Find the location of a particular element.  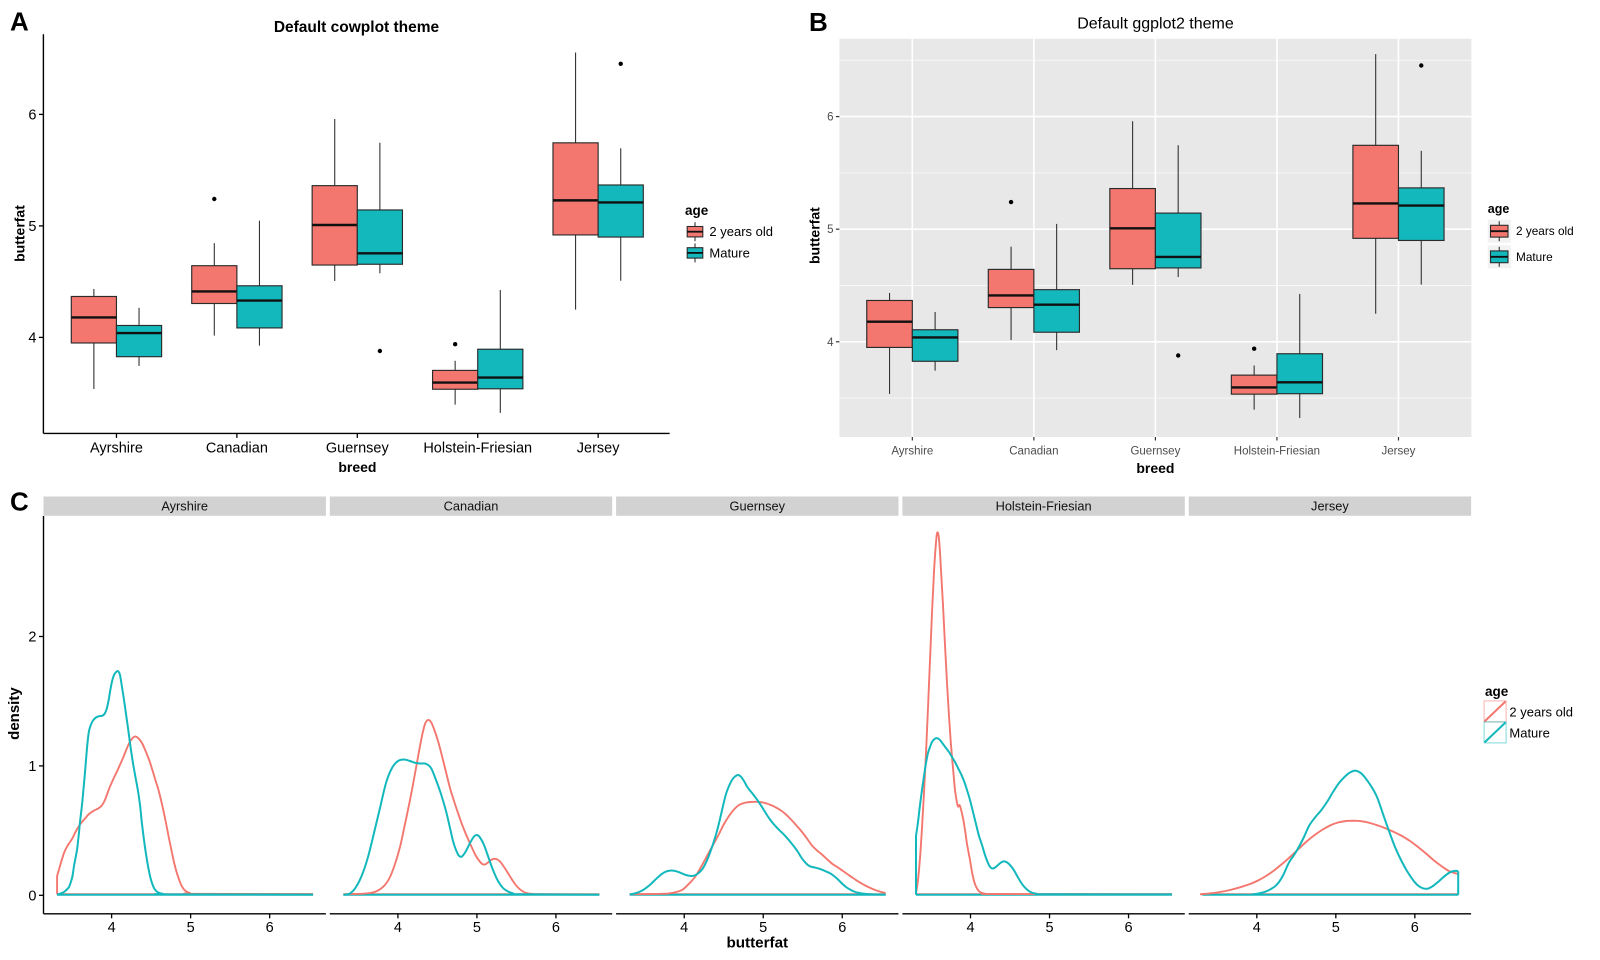

svg-text: Default ggplot2 theme is located at coordinates (1155, 24).